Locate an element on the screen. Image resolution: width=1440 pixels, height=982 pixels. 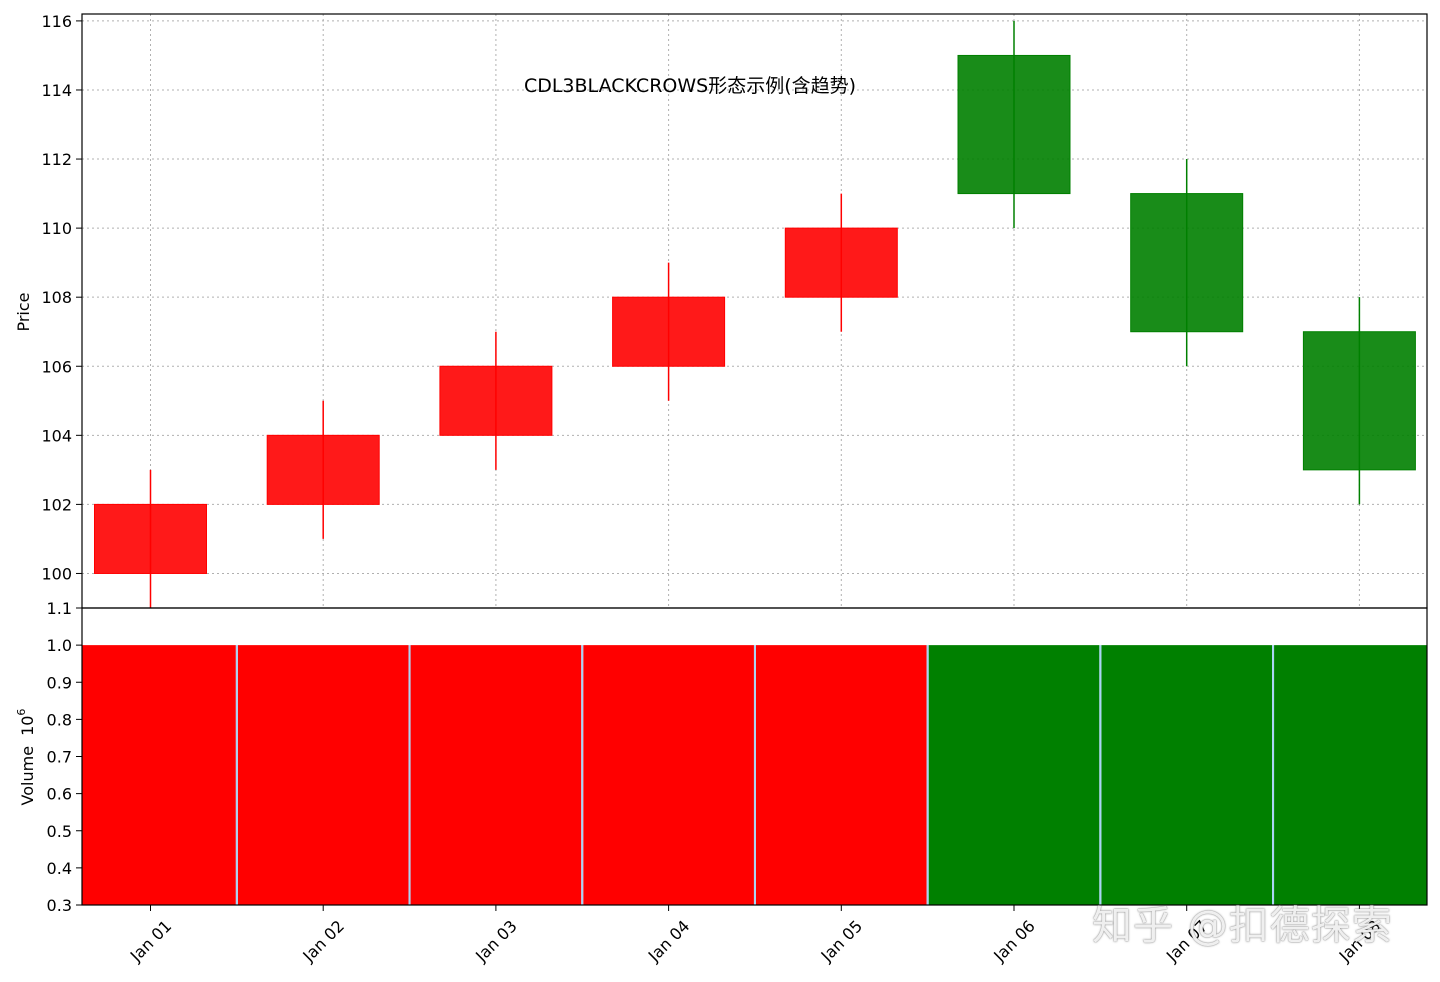
chart-title: CDL3BLACKCROWS形态示例(含趋势) is located at coordinates (690, 86).